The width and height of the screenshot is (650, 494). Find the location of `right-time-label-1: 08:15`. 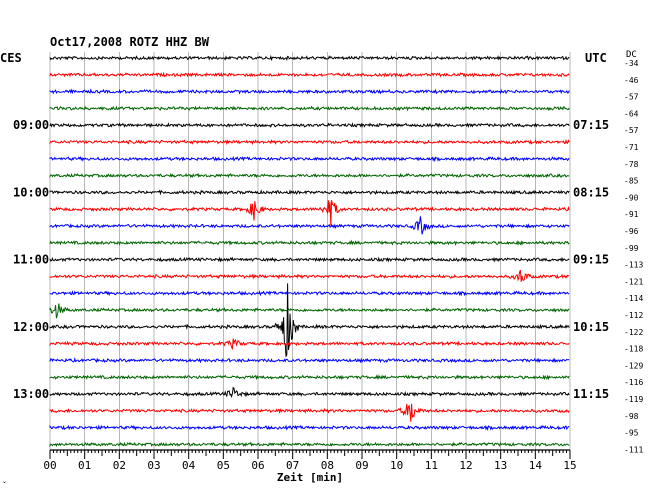

right-time-label-1: 08:15 is located at coordinates (591, 192).